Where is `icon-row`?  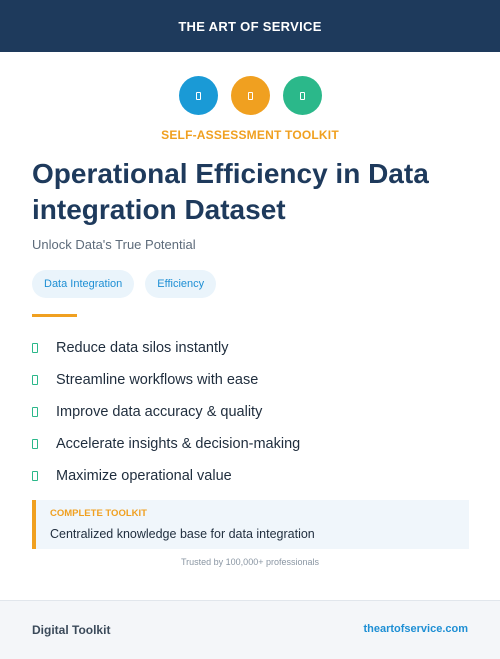 icon-row is located at coordinates (250, 95).